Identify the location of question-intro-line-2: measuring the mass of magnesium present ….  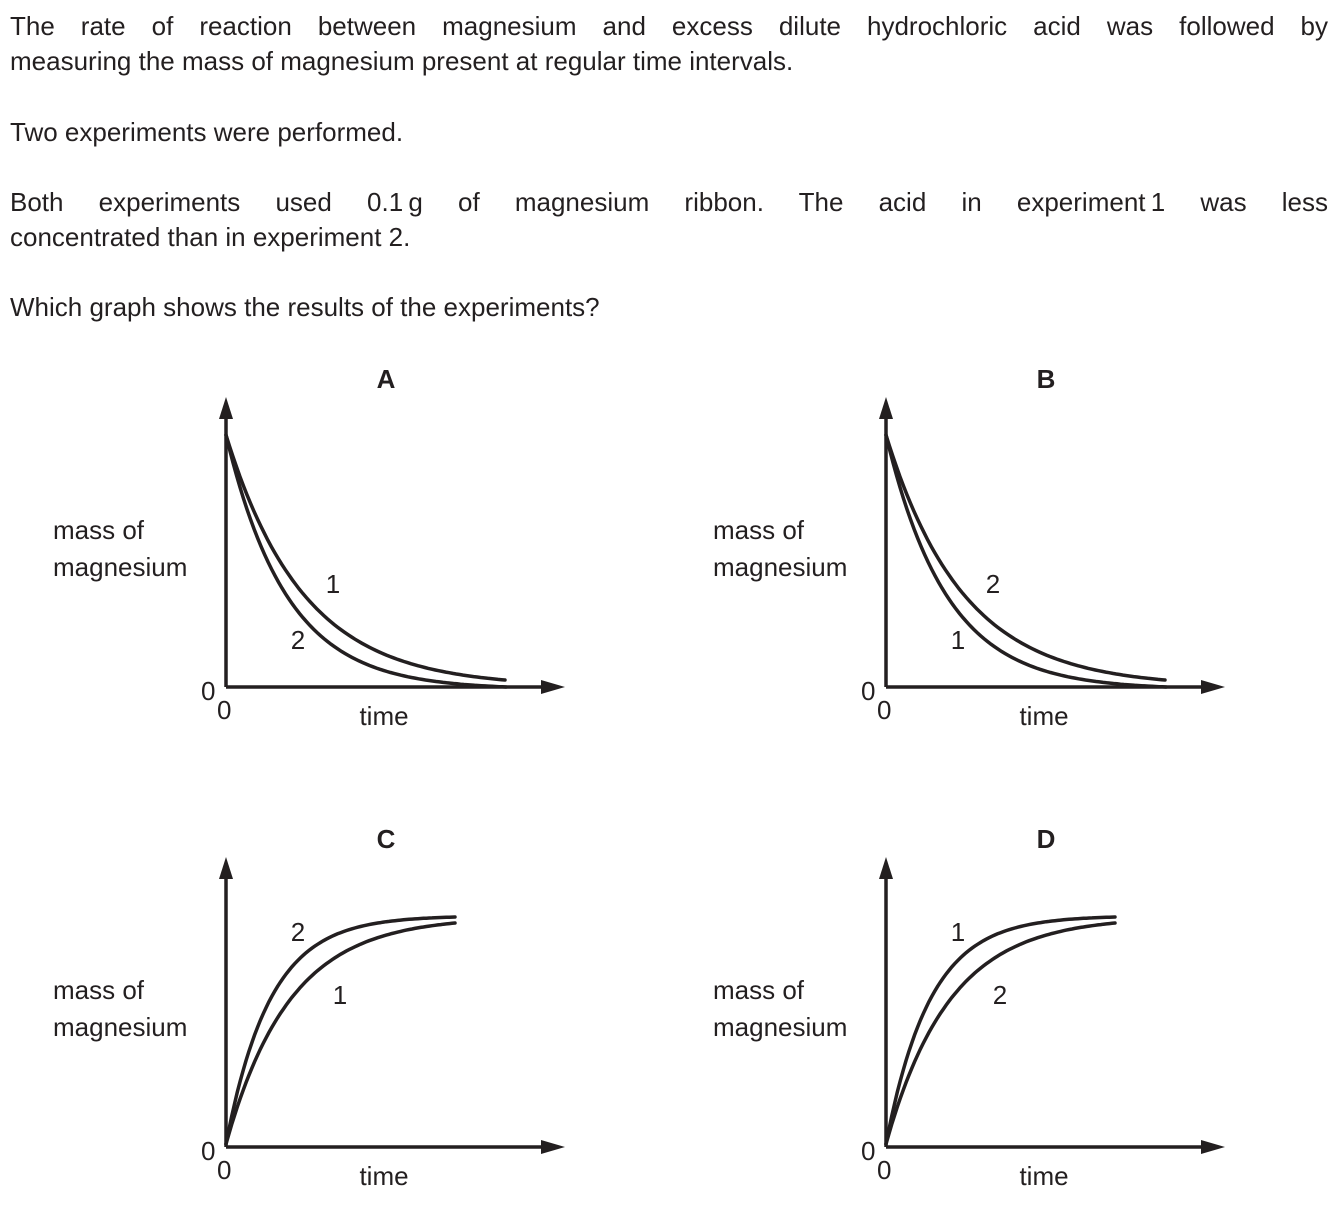
(402, 61).